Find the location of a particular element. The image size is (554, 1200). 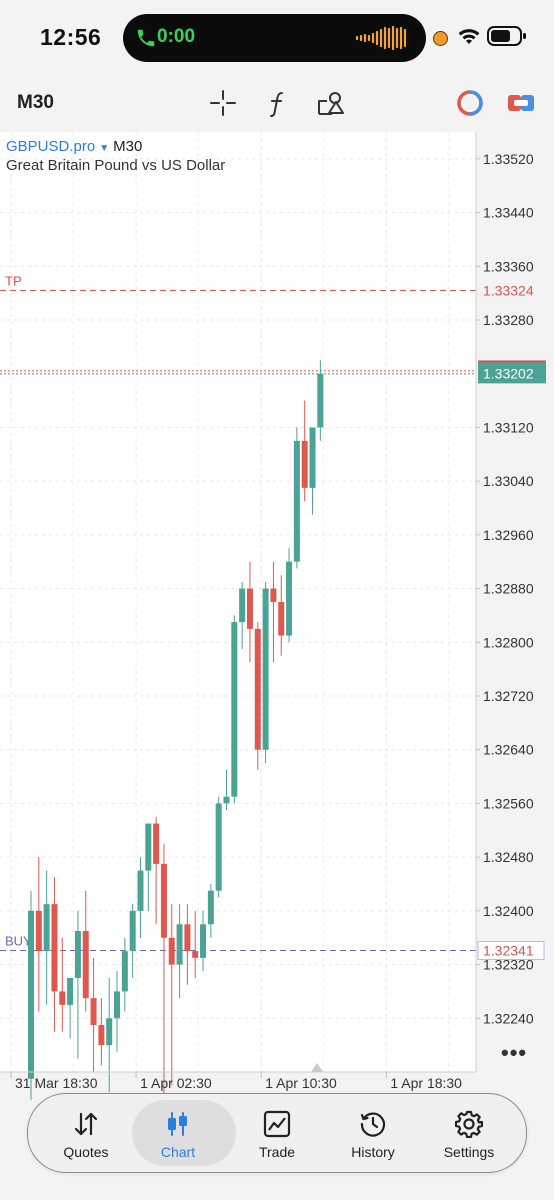

price-tick-label: 1.32400 is located at coordinates (508, 911).